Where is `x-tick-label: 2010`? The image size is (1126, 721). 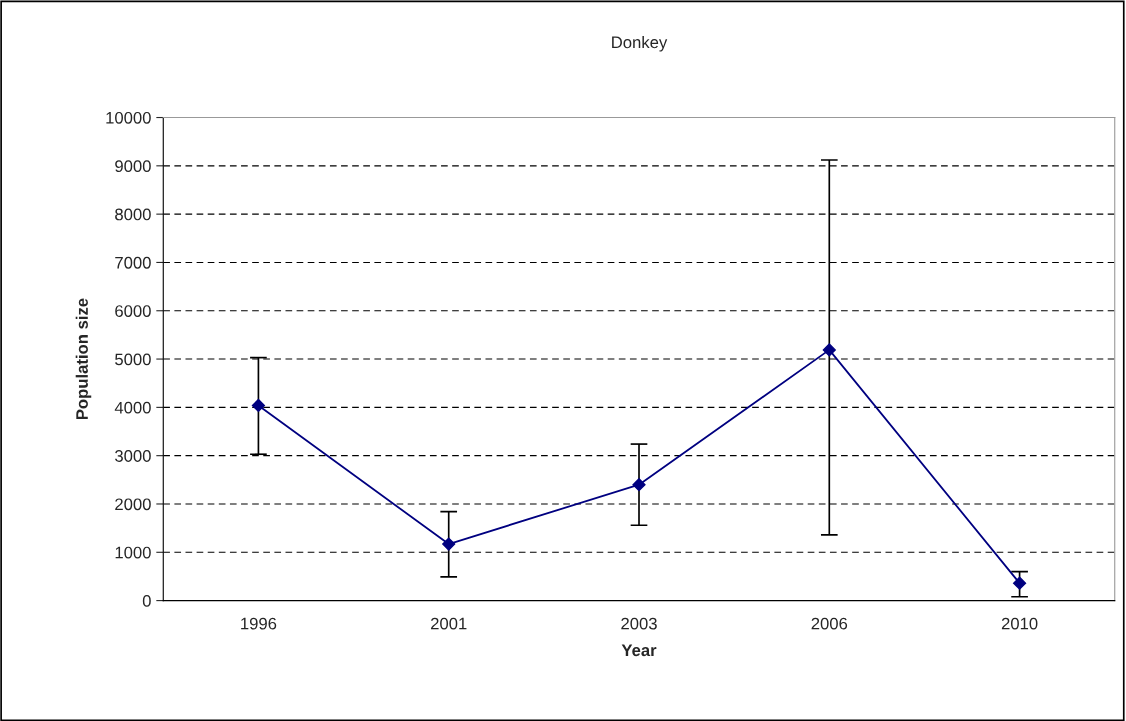 x-tick-label: 2010 is located at coordinates (1019, 623).